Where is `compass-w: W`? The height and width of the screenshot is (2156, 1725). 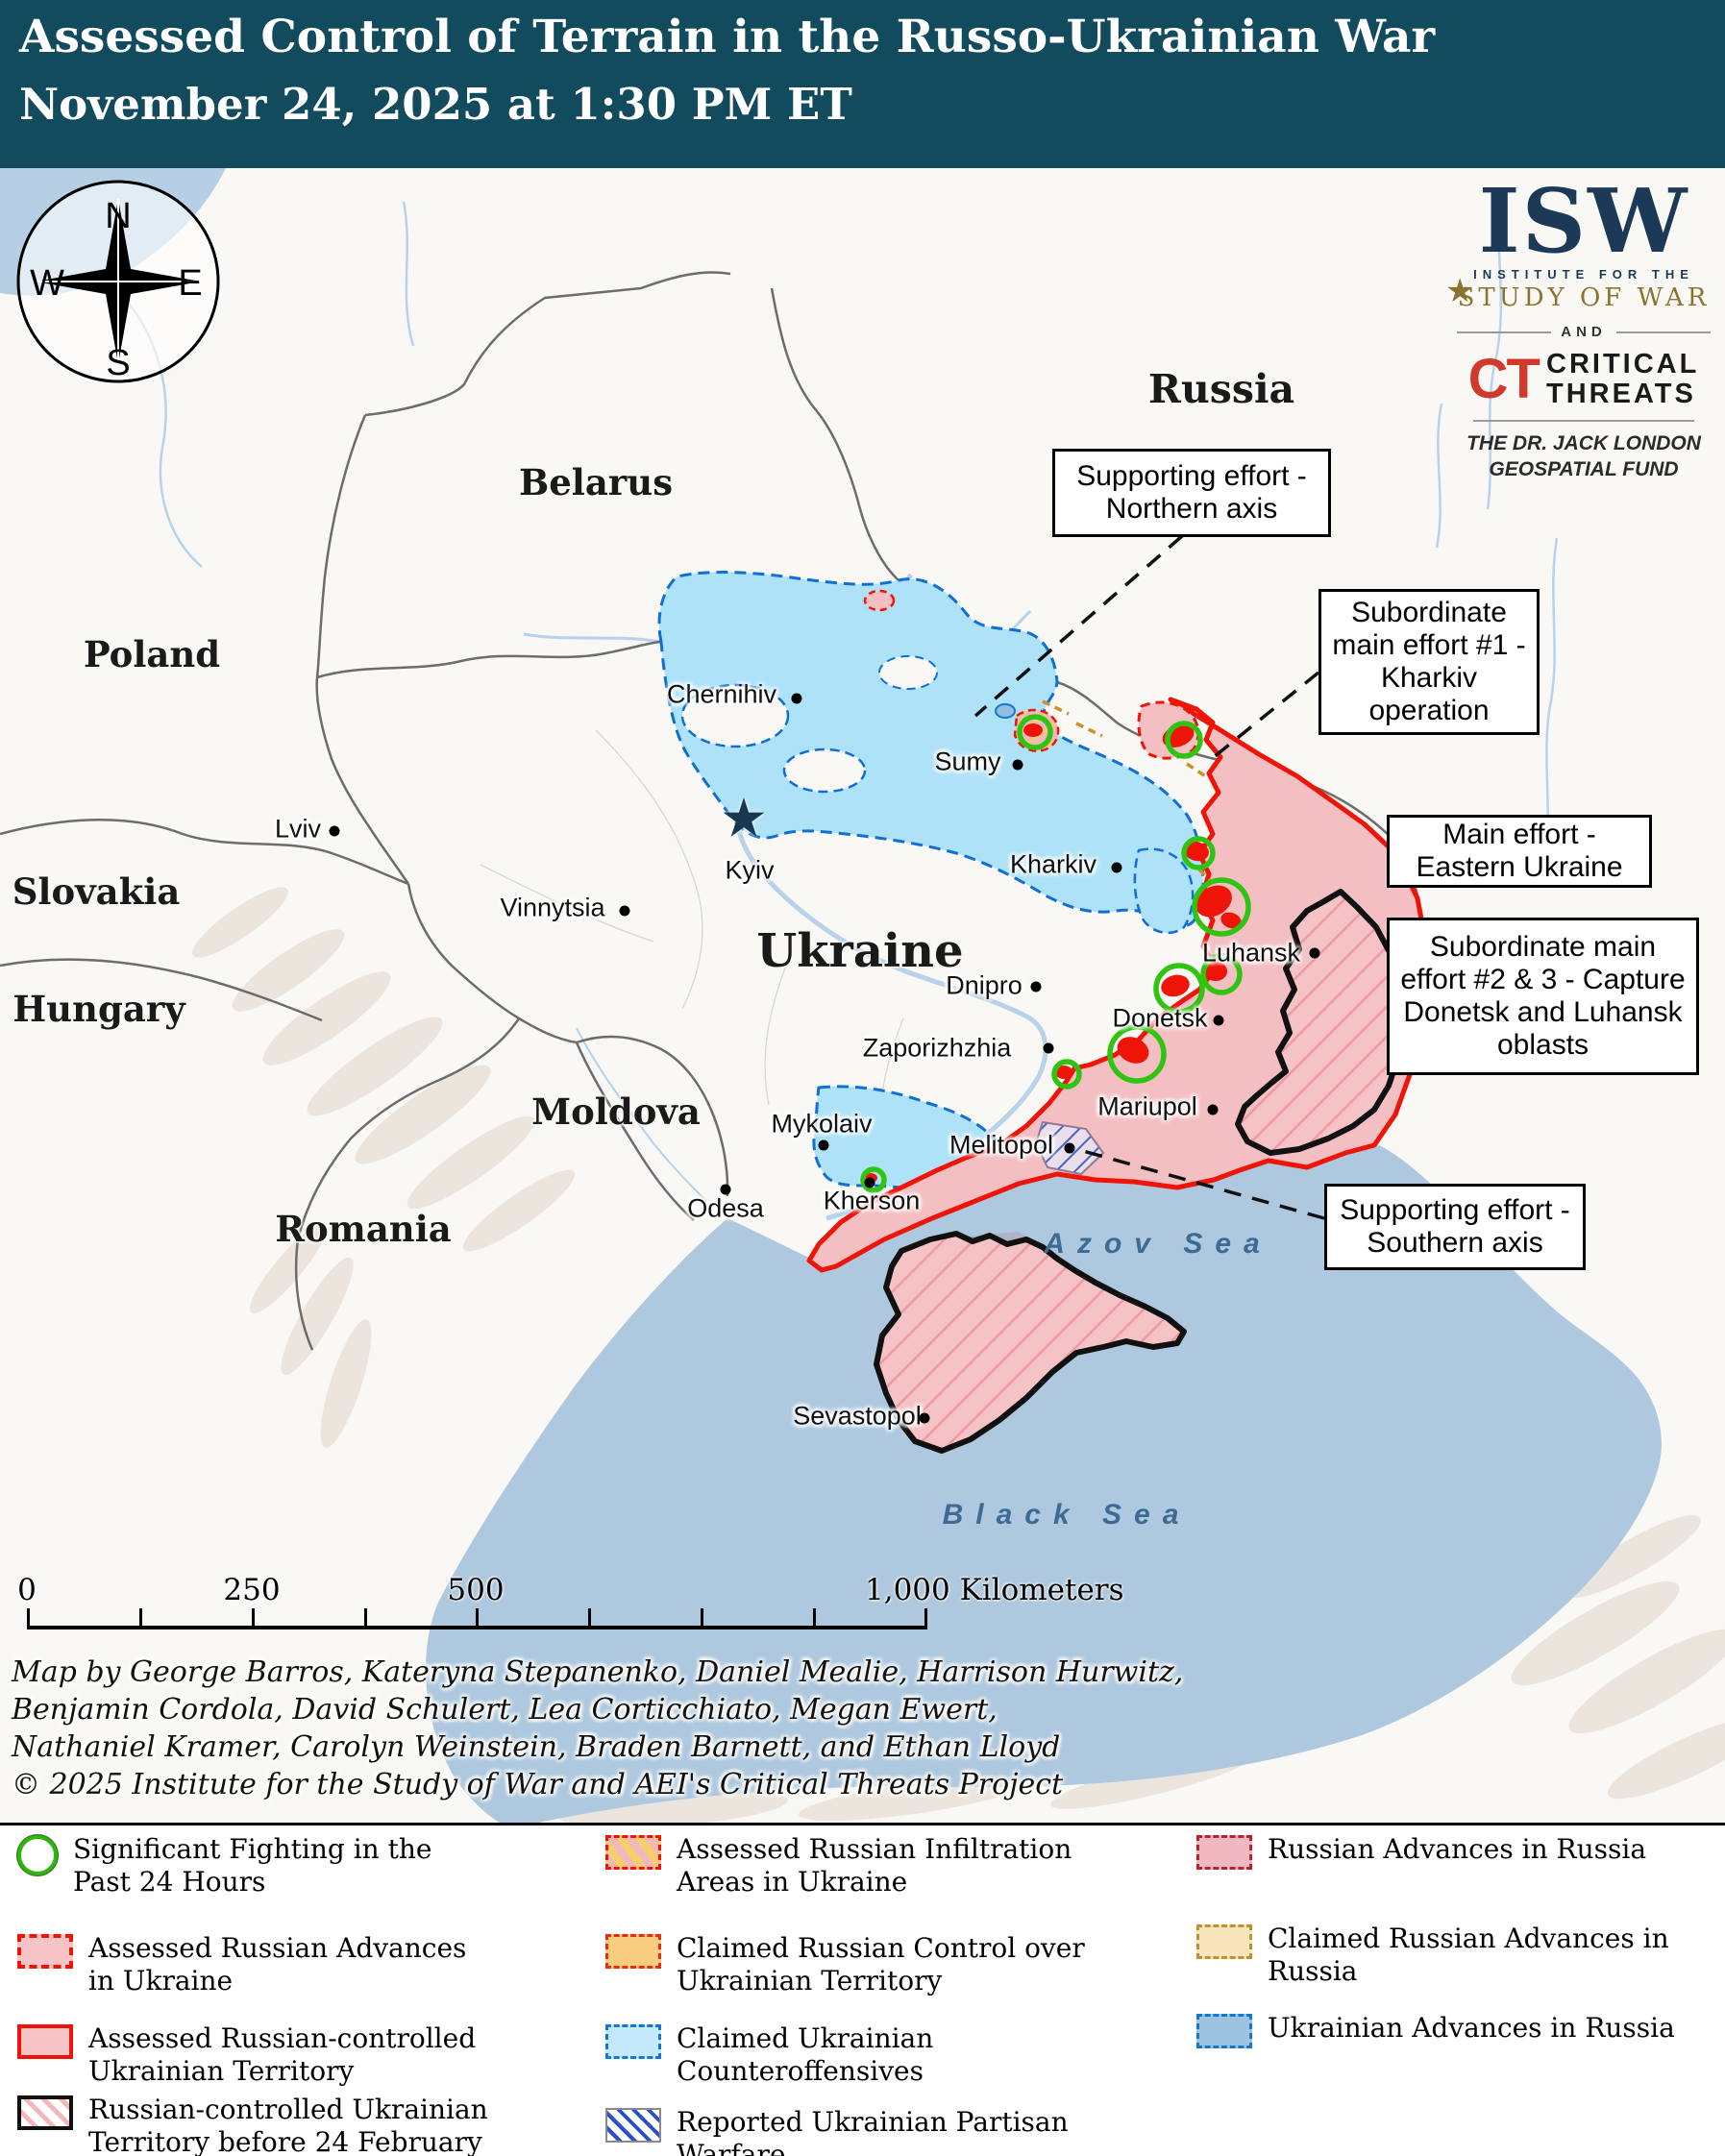 compass-w: W is located at coordinates (47, 284).